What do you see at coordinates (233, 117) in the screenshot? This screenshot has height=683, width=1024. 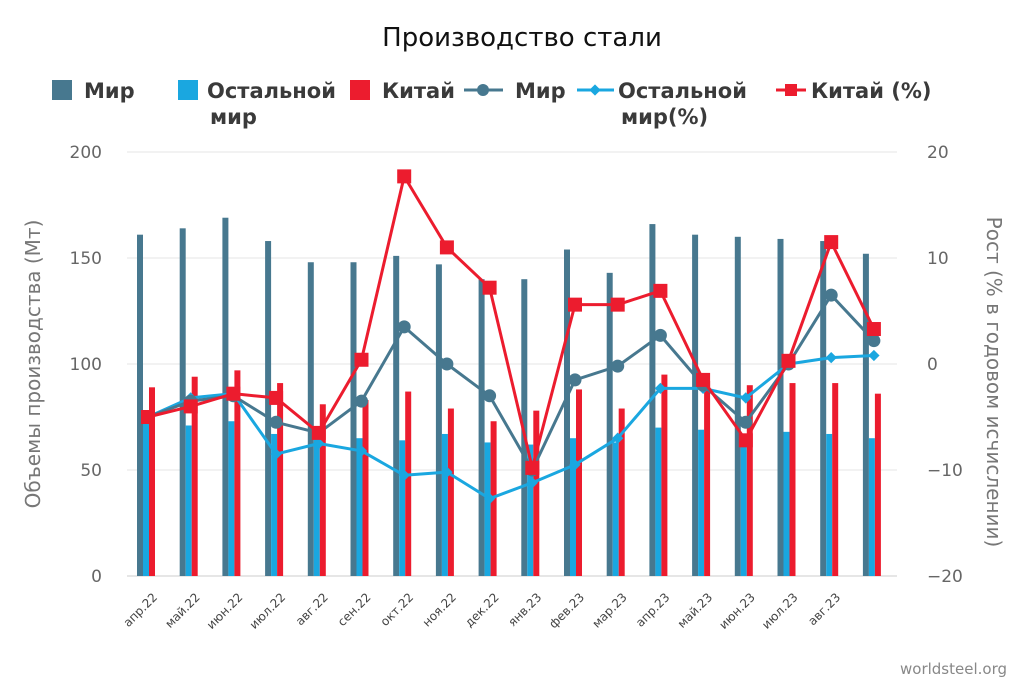 I see `legend-label-rest-bar-2: мир` at bounding box center [233, 117].